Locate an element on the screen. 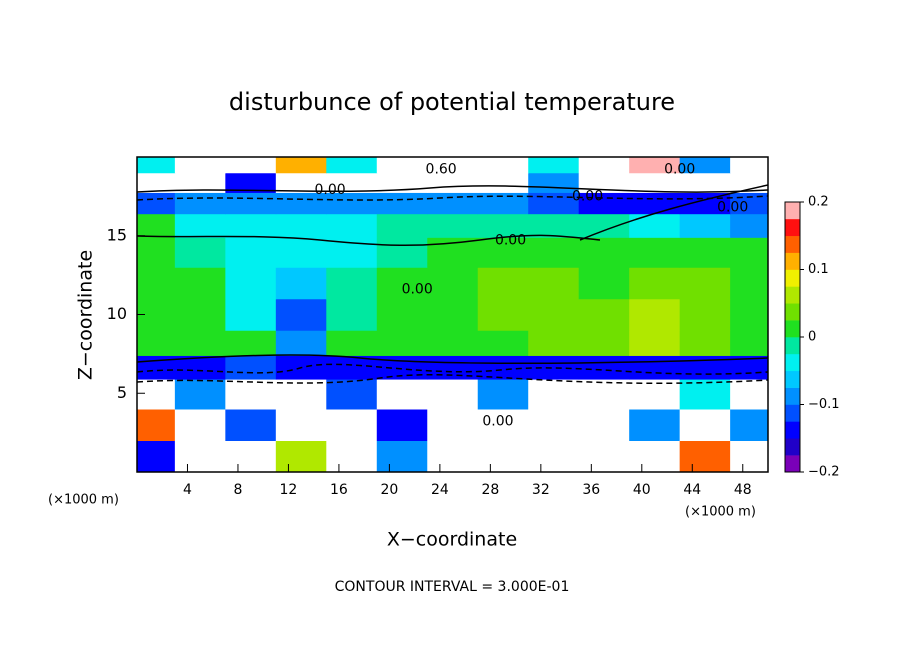 The width and height of the screenshot is (904, 654). x-unit-right: (×1000 m) is located at coordinates (720, 512).